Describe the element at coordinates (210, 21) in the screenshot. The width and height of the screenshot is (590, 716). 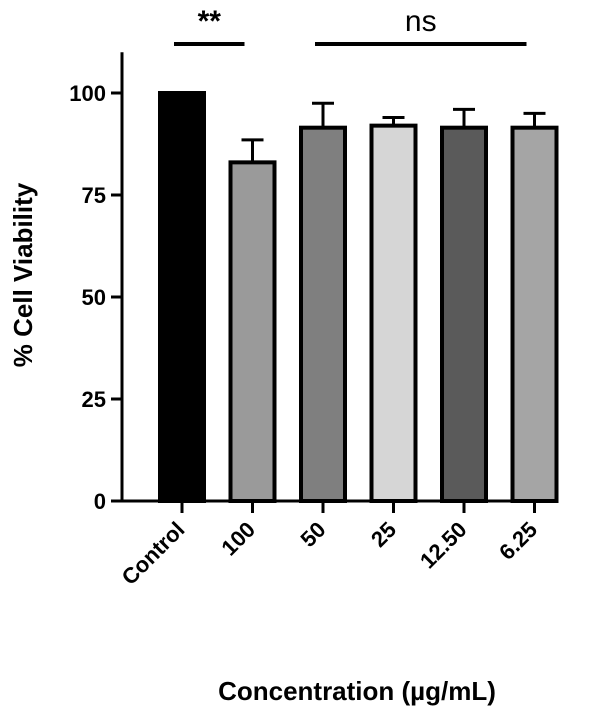
I see `significance-label: **` at that location.